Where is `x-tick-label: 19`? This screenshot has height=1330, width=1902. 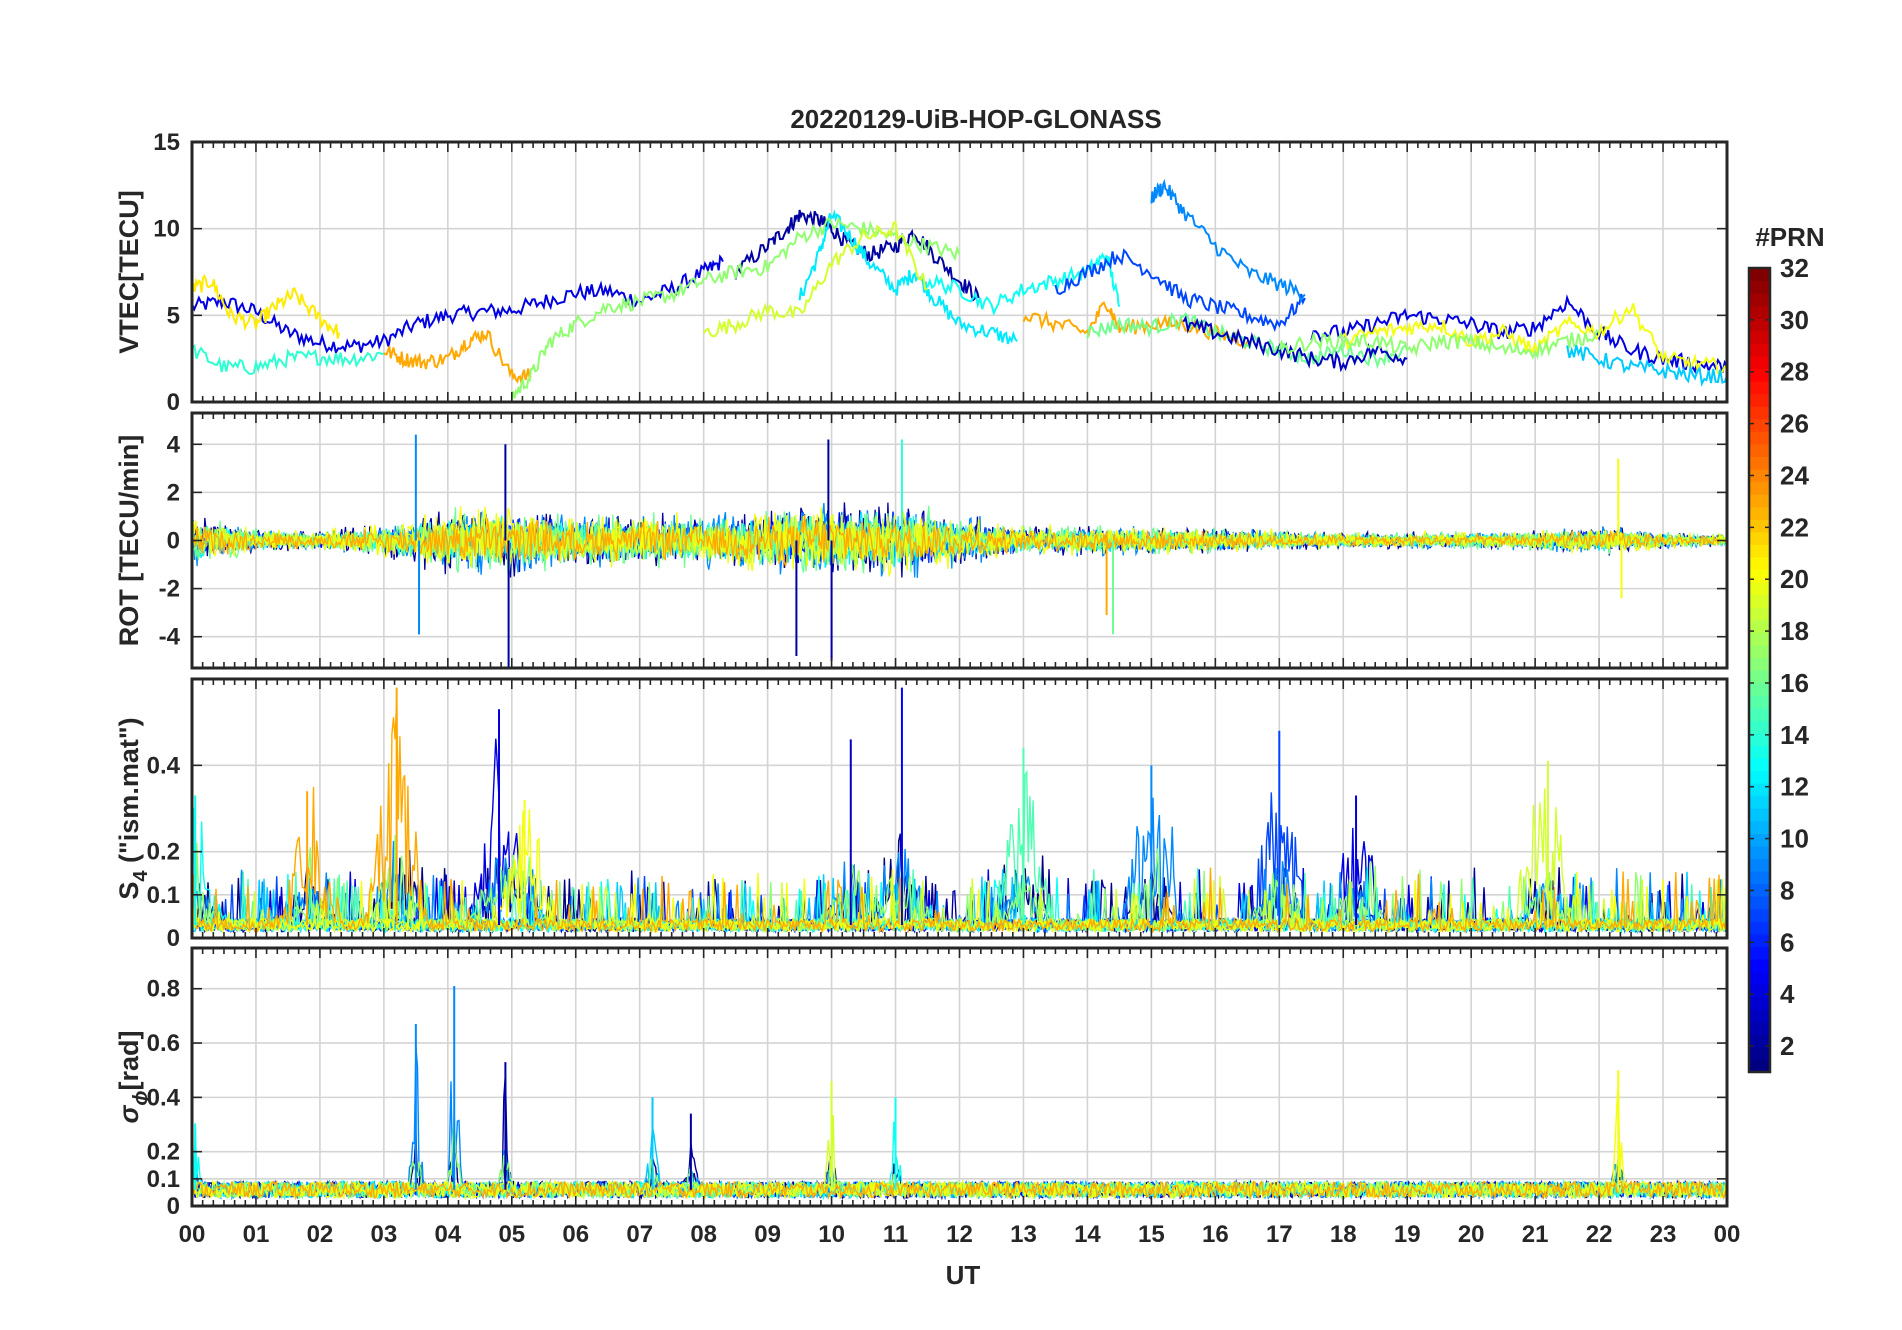 x-tick-label: 19 is located at coordinates (1407, 1234).